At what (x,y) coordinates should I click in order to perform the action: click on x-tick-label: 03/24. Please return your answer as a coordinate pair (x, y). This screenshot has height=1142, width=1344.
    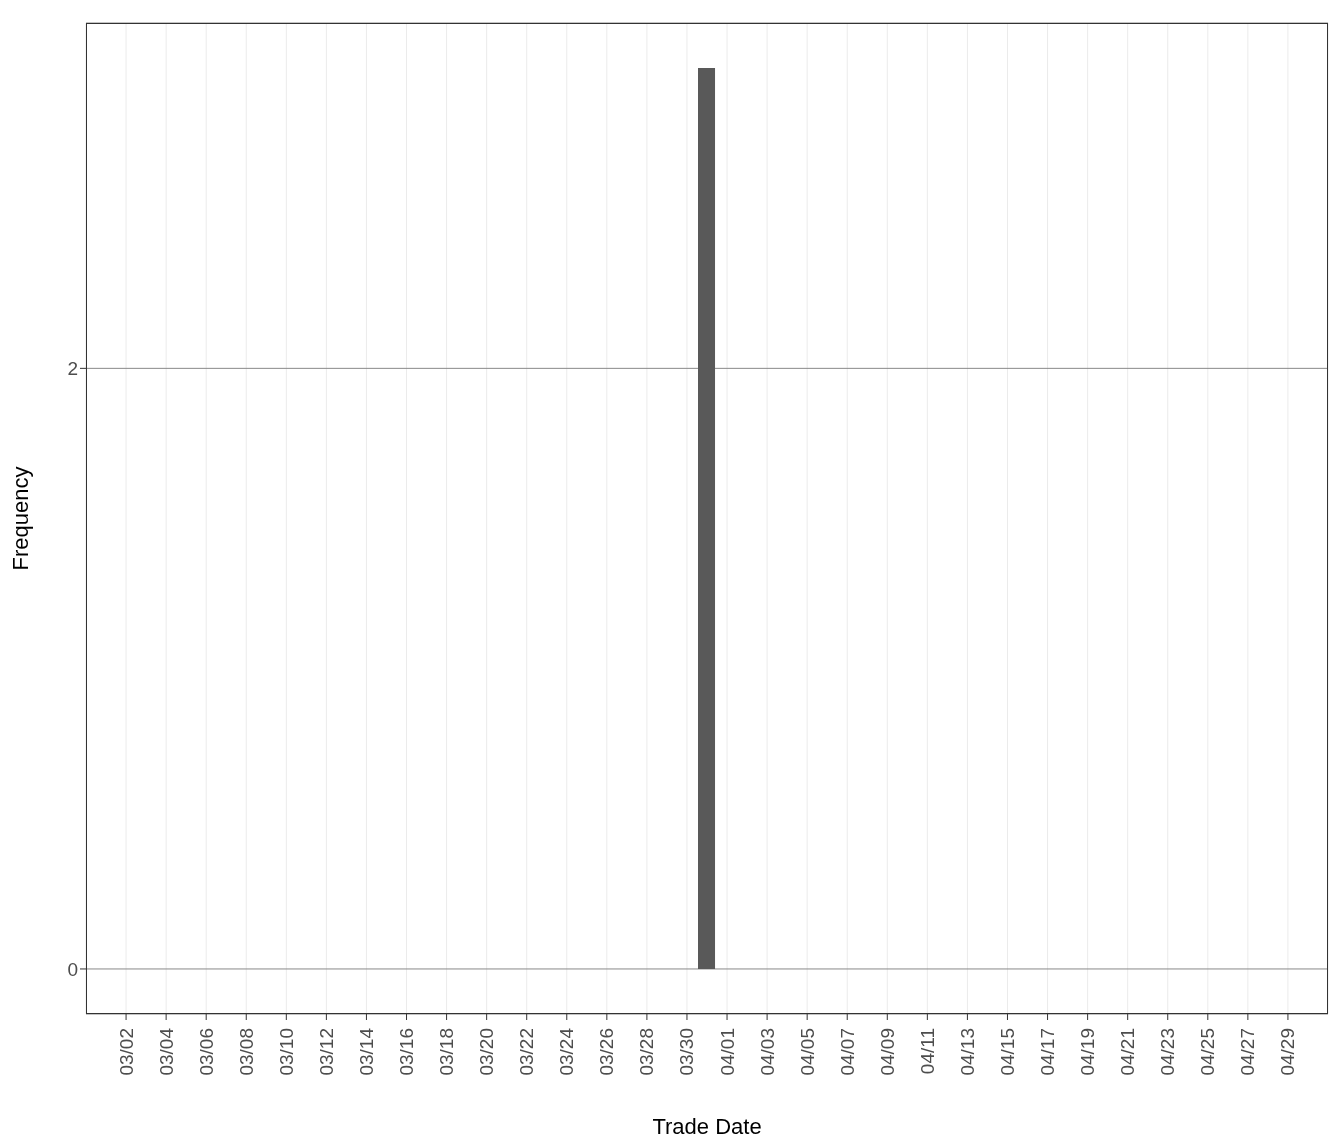
    Looking at the image, I should click on (567, 1051).